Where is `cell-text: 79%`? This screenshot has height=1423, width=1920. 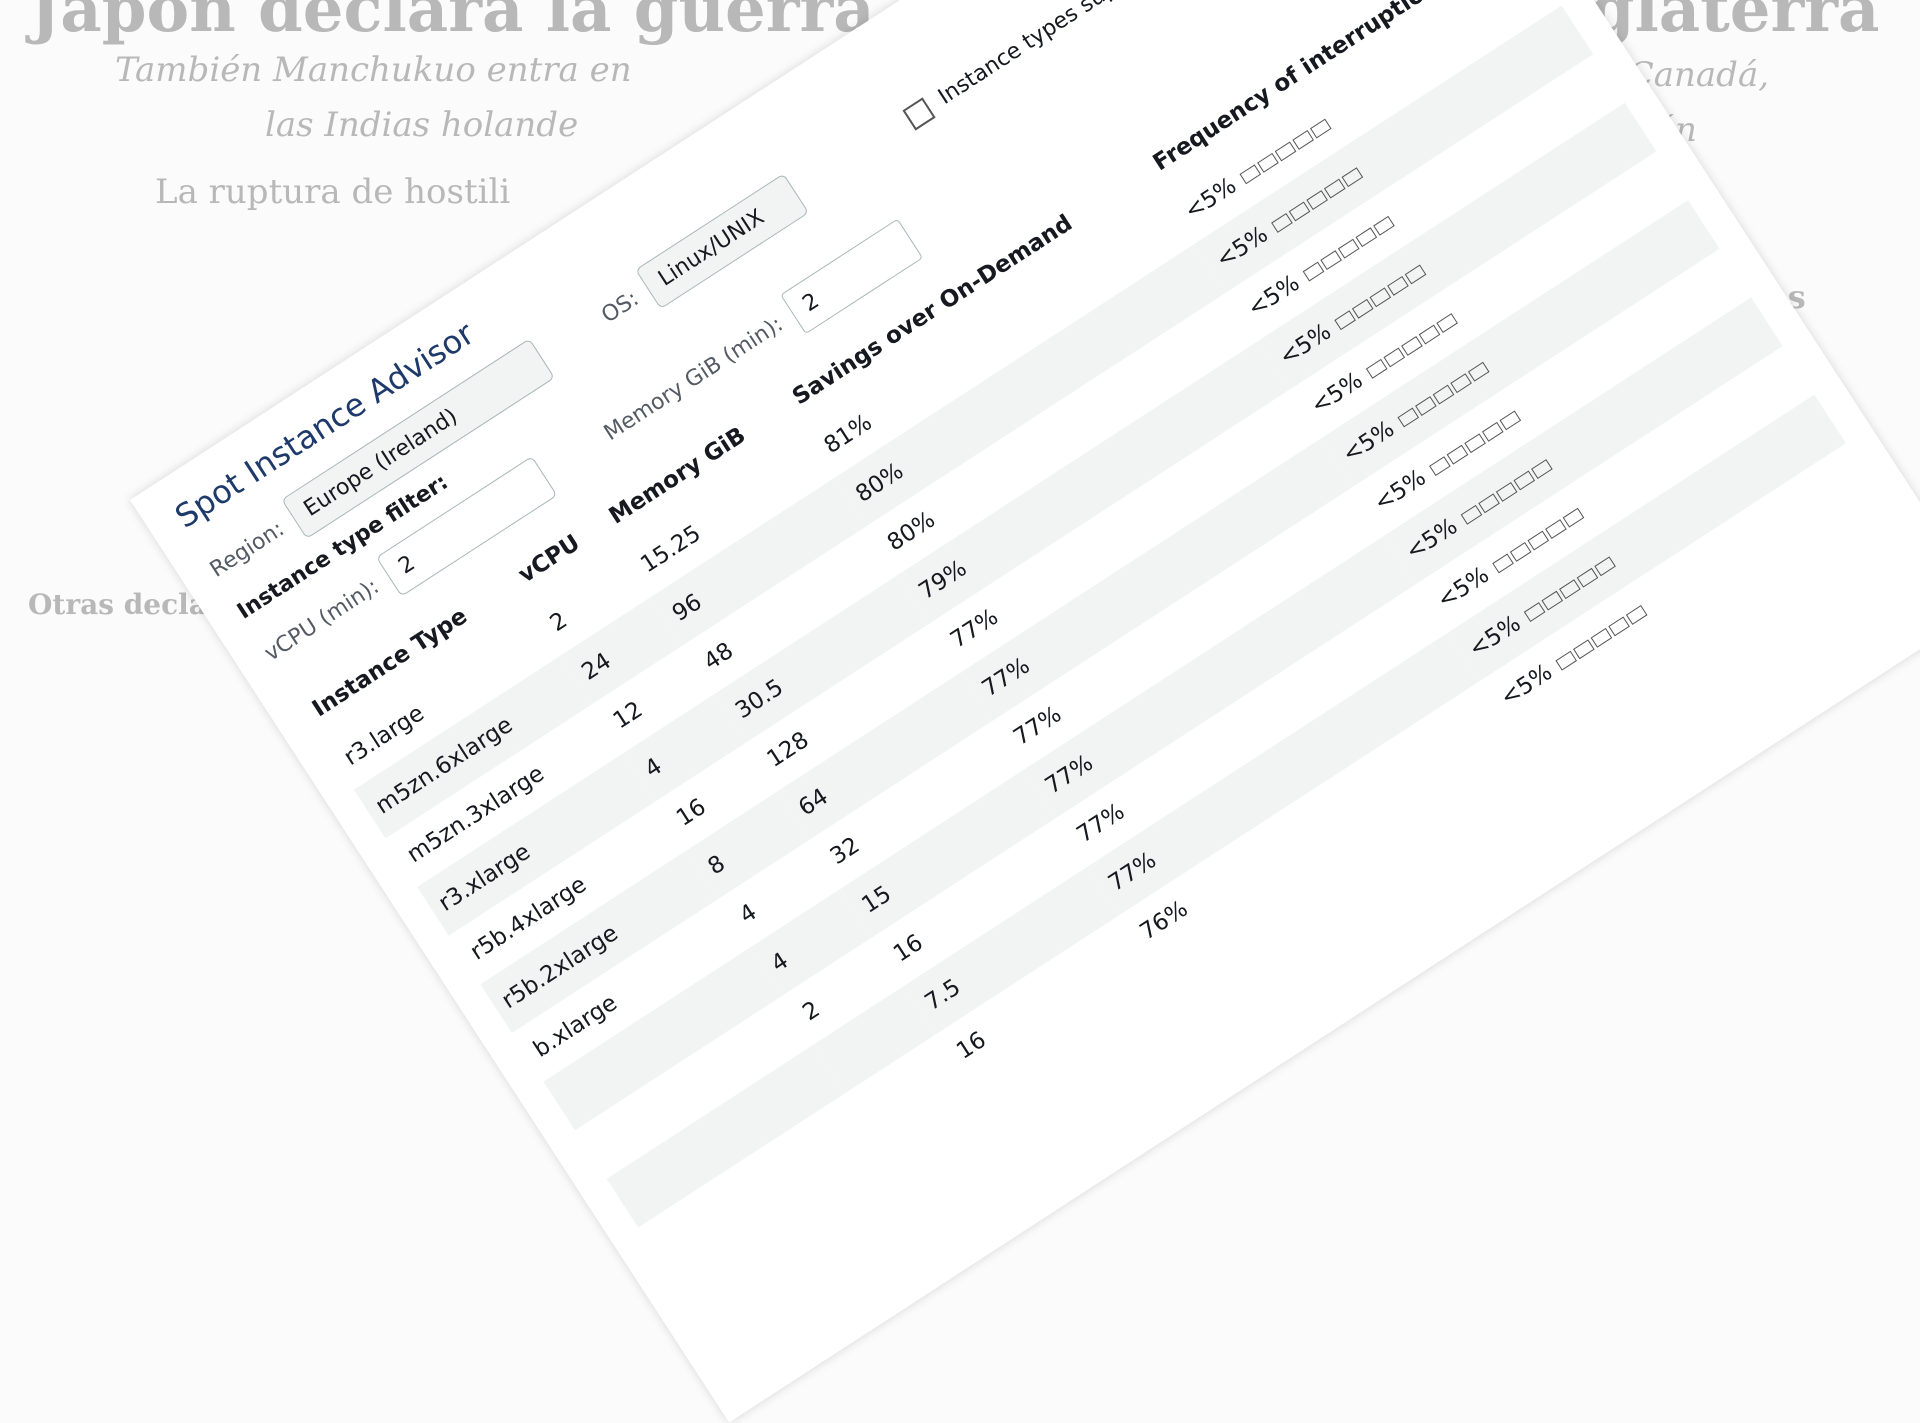
cell-text: 79% is located at coordinates (942, 580).